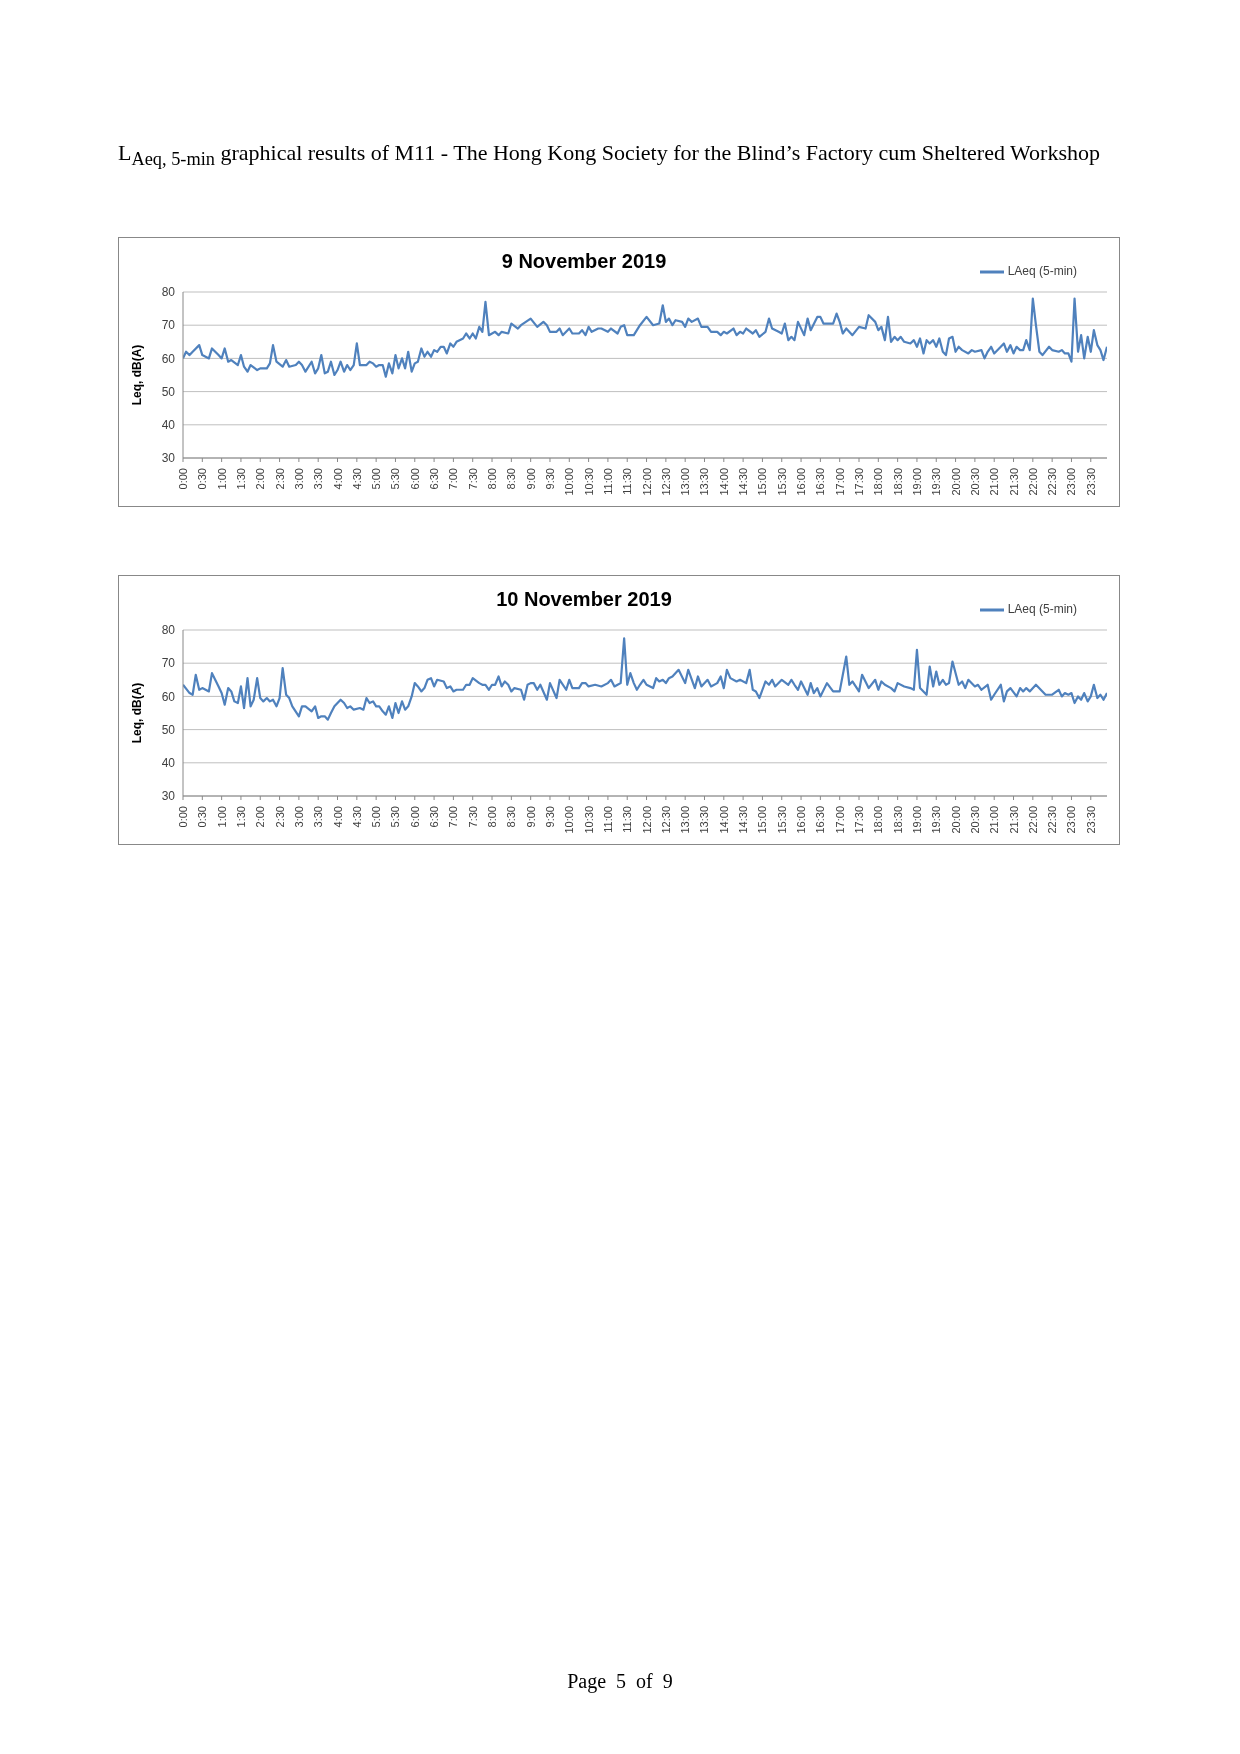  Describe the element at coordinates (609, 155) in the screenshot. I see `text: L$_{Aeq, 5-min}$ graphical results of M11 - The Hong Kong Society for the Blind’s Factory cum Sheltered Workshop` at that location.